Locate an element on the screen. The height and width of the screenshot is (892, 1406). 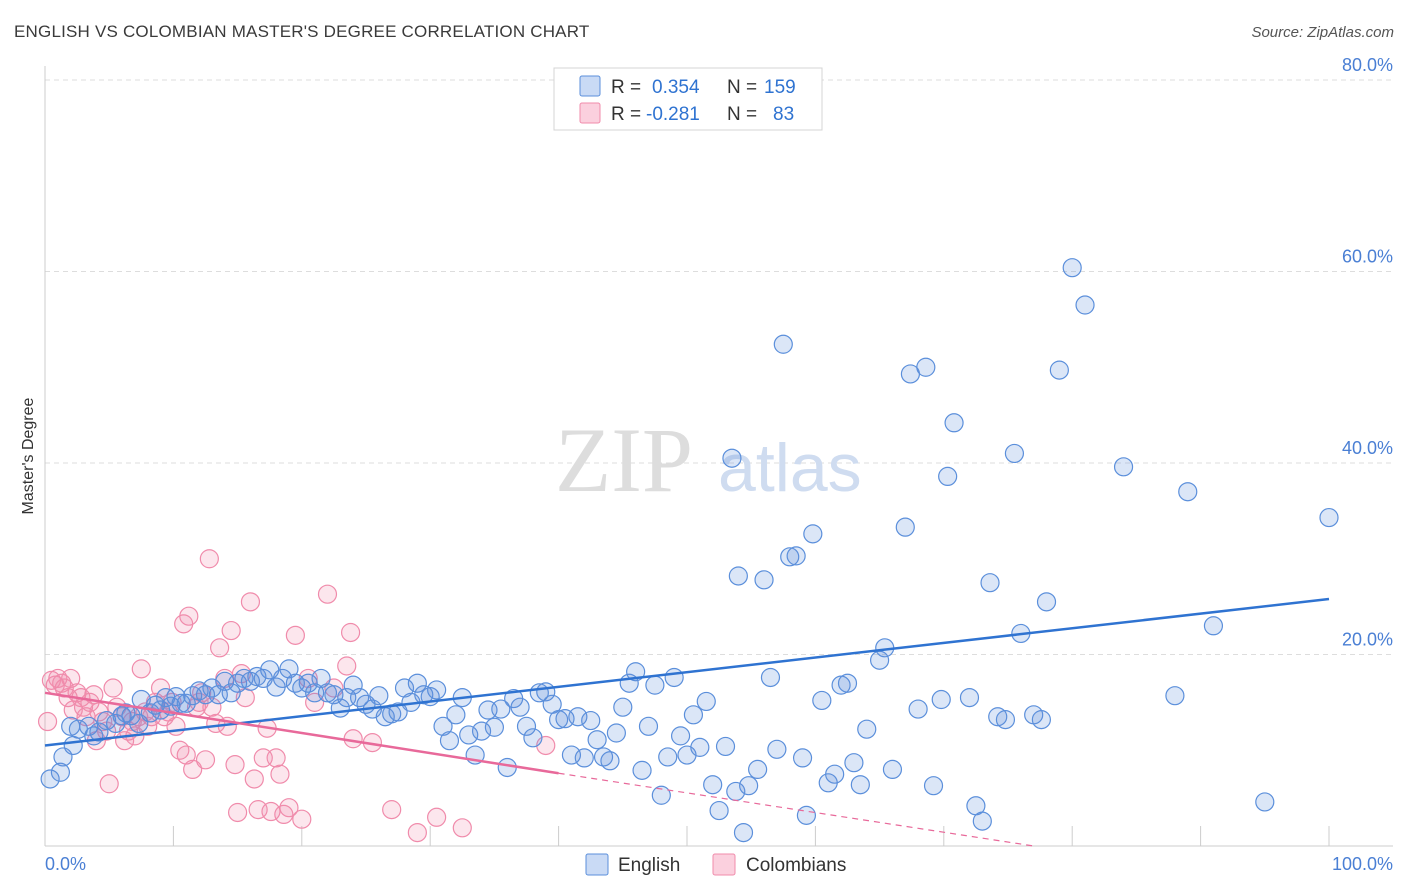
legend-swatch-english is located at coordinates (590, 86).